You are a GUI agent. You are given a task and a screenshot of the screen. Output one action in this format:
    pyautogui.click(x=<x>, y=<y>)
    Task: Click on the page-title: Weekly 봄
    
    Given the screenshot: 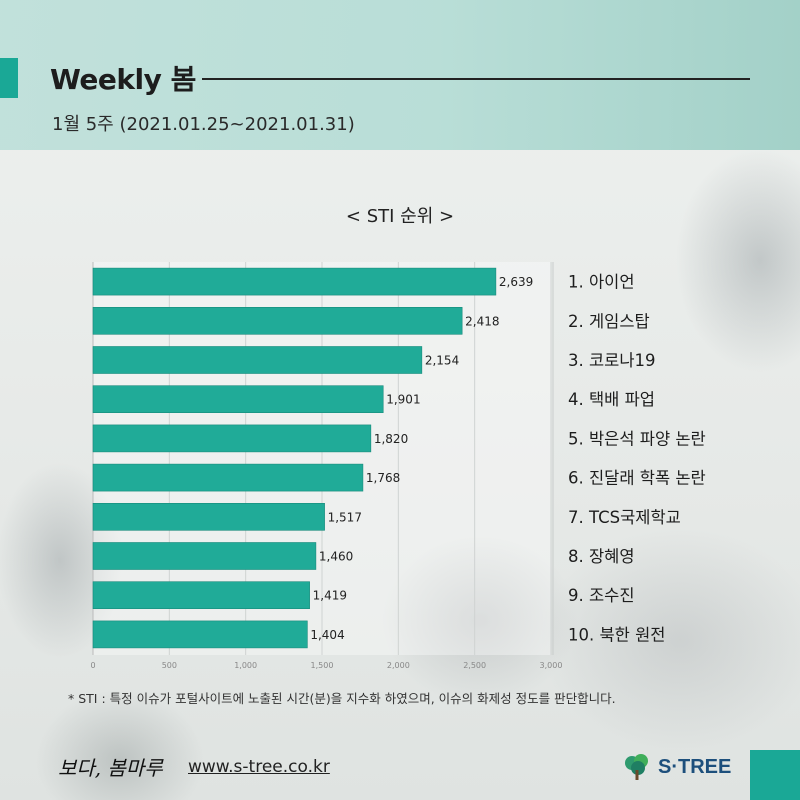 What is the action you would take?
    pyautogui.click(x=123, y=79)
    